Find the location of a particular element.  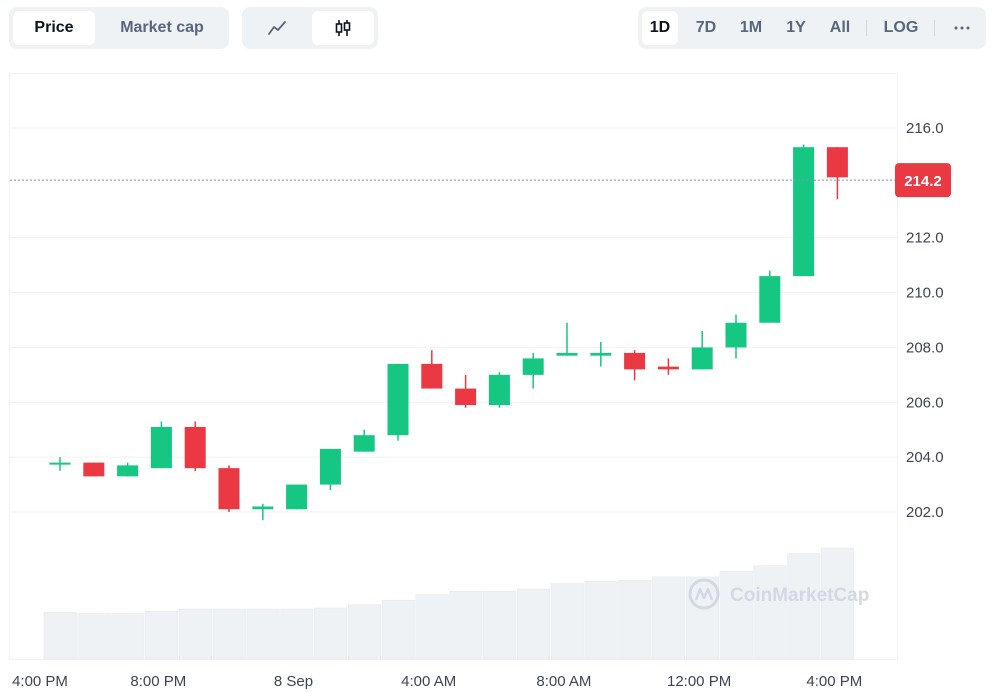

candlestick-button is located at coordinates (343, 28).